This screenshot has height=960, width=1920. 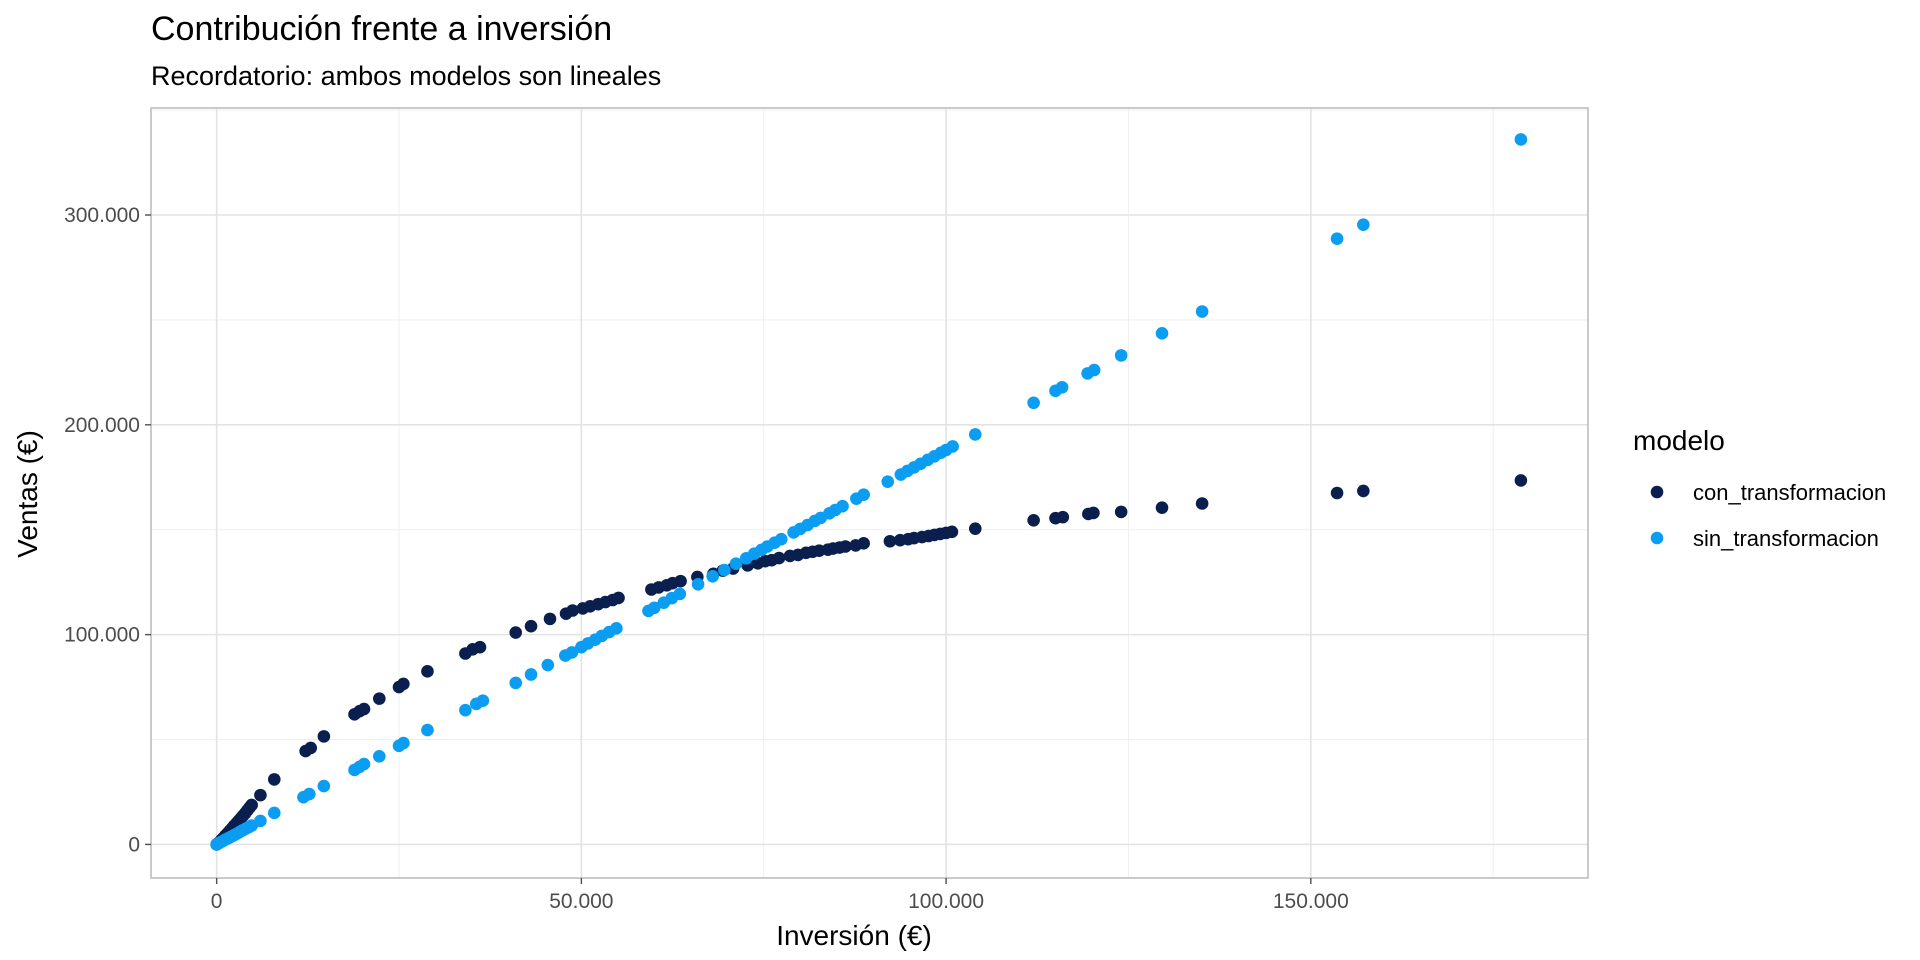 What do you see at coordinates (406, 76) in the screenshot?
I see `chart-subtitle: Recordatorio: ambos modelos son lineales` at bounding box center [406, 76].